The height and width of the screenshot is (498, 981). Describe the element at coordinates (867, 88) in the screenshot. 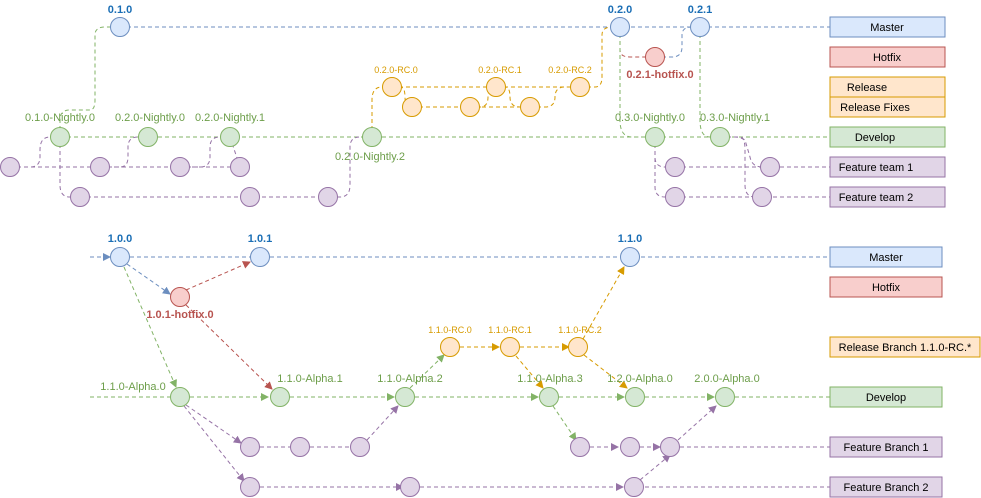

I see `top-legend-release-label: Release` at that location.